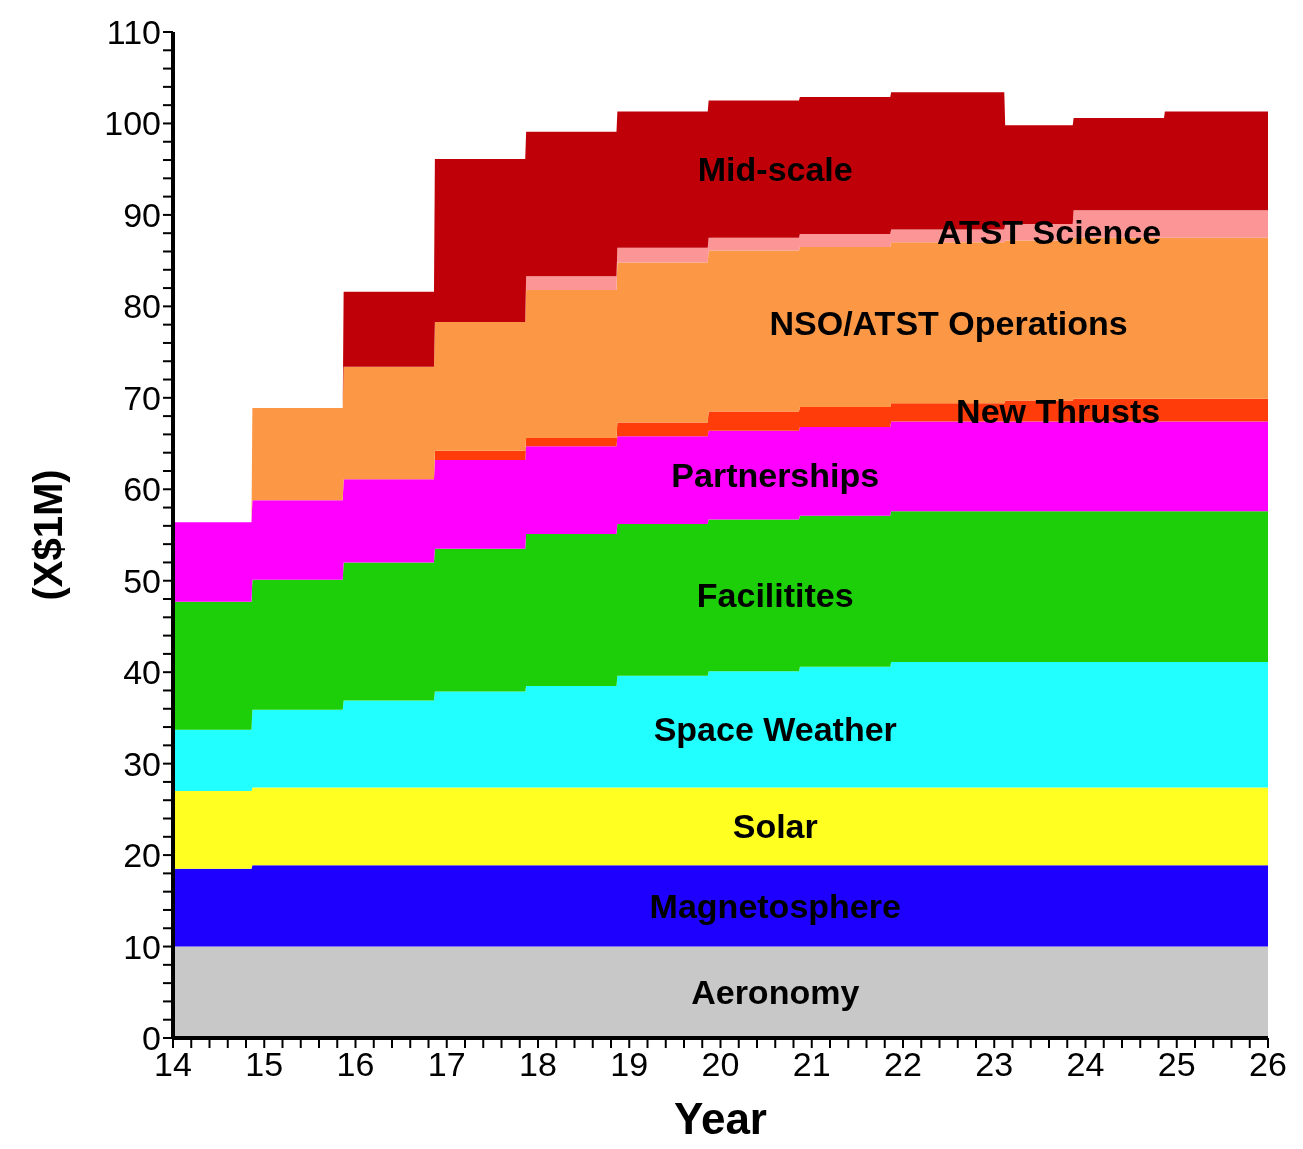 Image resolution: width=1303 pixels, height=1149 pixels. I want to click on x-tick-label: 20, so click(720, 1064).